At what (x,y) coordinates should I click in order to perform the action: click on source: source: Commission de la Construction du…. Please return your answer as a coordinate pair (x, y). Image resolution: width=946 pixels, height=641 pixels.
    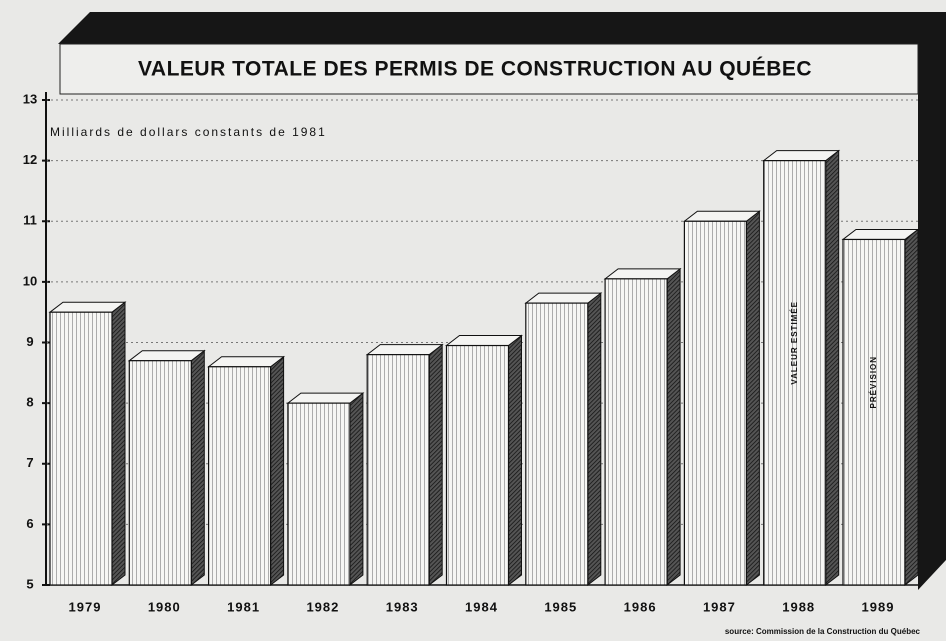
    Looking at the image, I should click on (823, 631).